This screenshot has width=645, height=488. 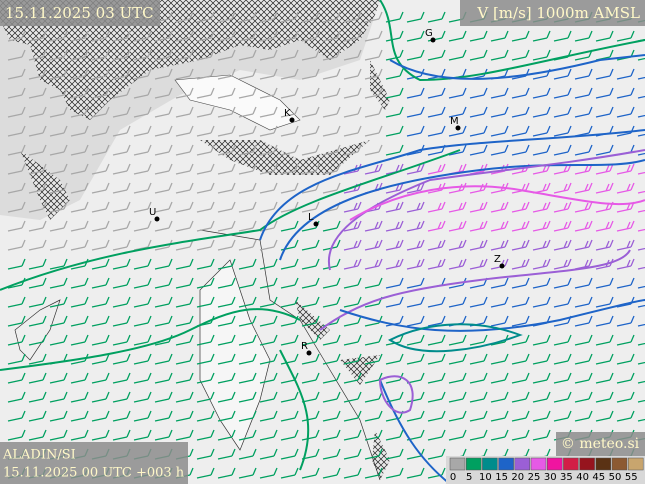 What do you see at coordinates (501, 477) in the screenshot?
I see `legend-label: 15` at bounding box center [501, 477].